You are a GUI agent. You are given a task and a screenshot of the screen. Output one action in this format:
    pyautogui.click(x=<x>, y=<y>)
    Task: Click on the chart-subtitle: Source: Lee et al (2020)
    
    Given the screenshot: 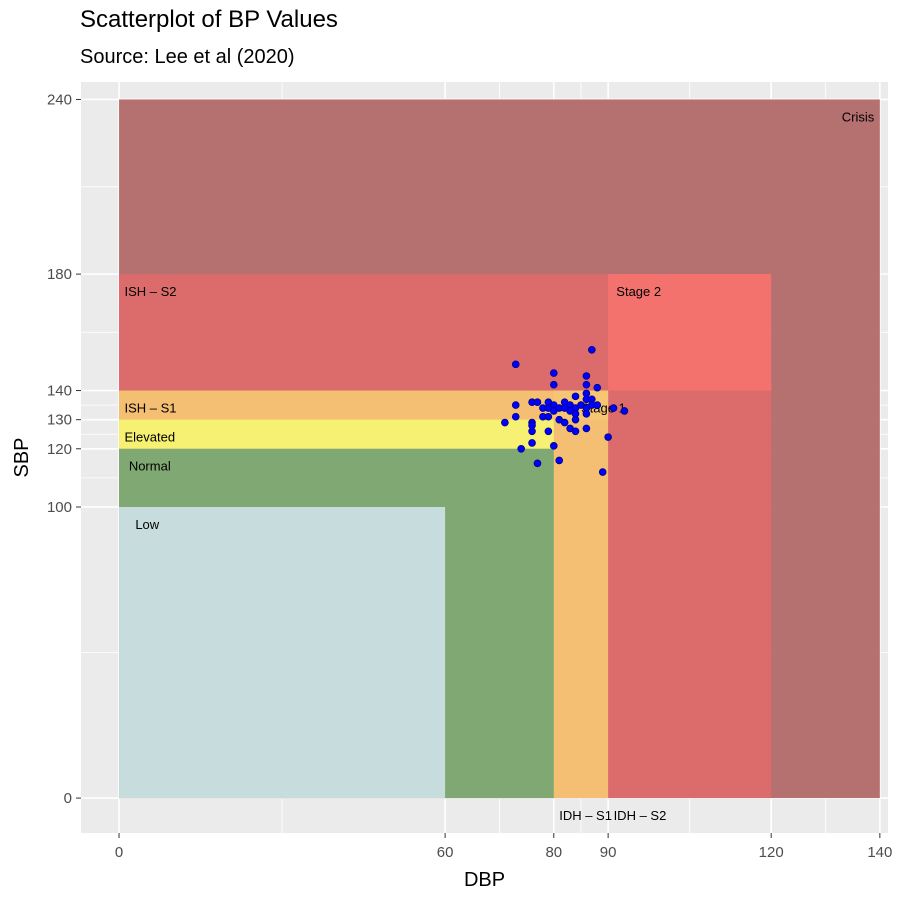 What is the action you would take?
    pyautogui.click(x=187, y=57)
    